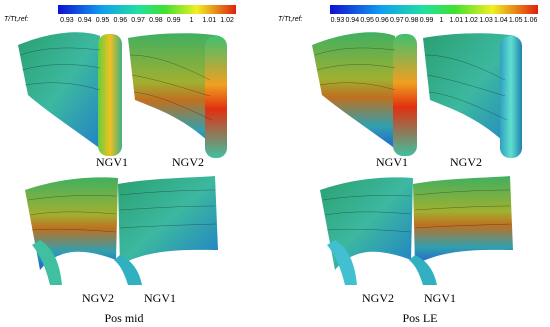 Image resolution: width=550 pixels, height=327 pixels. I want to click on colorbar-tick-label: 1.03, so click(486, 20).